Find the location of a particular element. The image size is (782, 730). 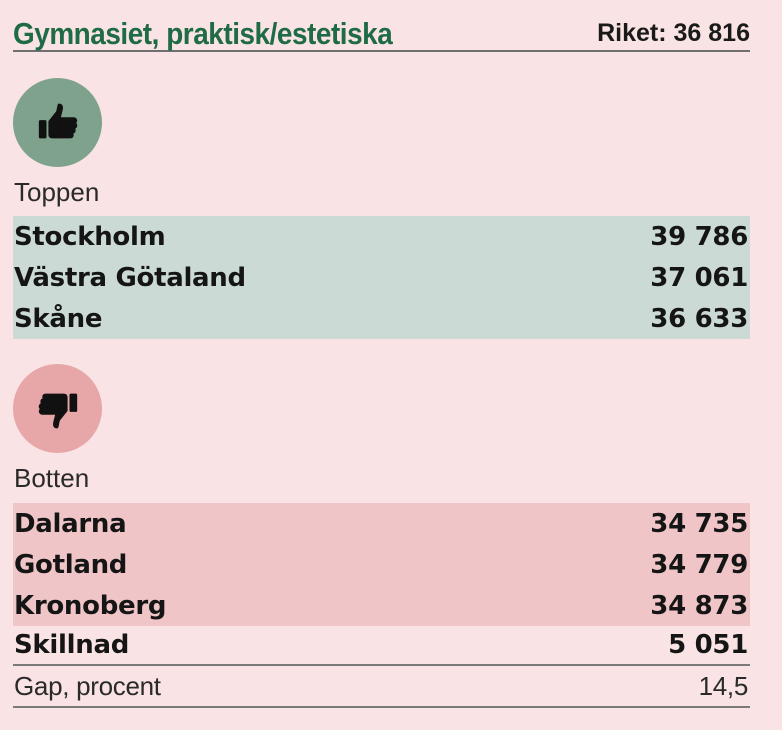

section-label-bottom: Botten is located at coordinates (52, 478).